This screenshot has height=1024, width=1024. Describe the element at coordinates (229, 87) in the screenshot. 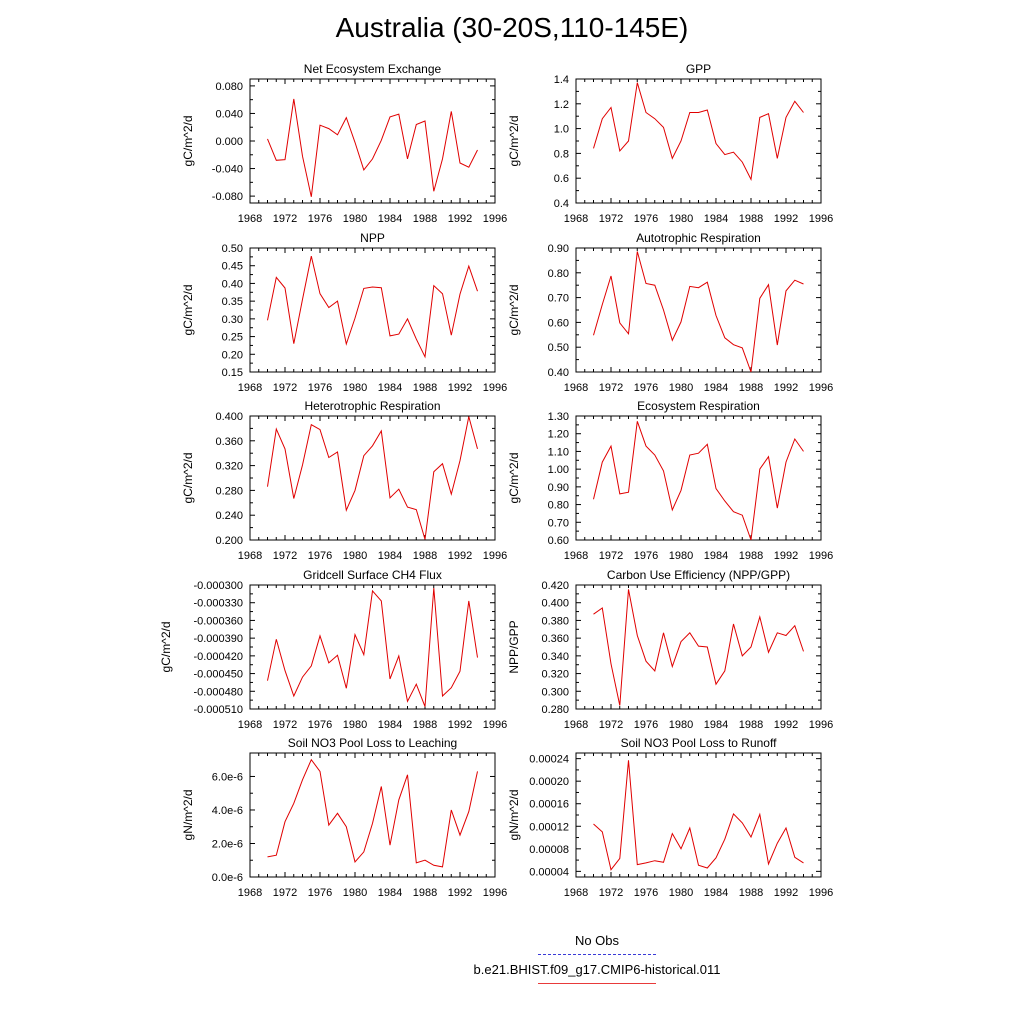

I see `y-tick-label: 0.080` at that location.